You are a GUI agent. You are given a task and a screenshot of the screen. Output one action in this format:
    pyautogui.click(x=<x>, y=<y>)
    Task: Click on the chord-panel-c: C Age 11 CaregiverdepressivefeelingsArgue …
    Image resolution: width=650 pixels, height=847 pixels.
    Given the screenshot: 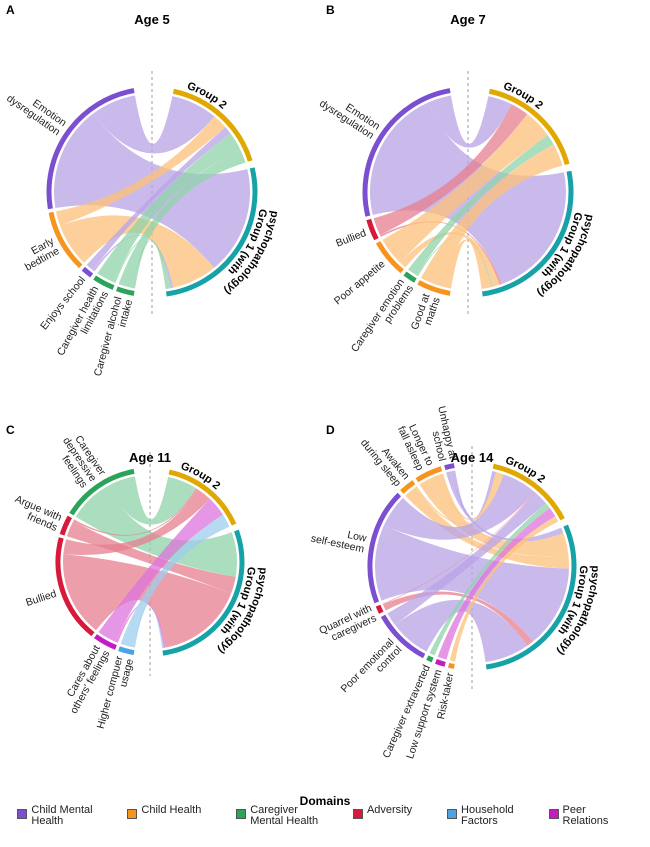 What is the action you would take?
    pyautogui.click(x=137, y=576)
    